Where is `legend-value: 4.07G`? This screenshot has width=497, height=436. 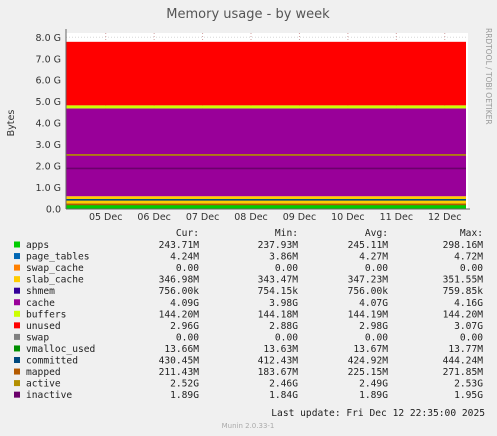 legend-value: 4.07G is located at coordinates (373, 303).